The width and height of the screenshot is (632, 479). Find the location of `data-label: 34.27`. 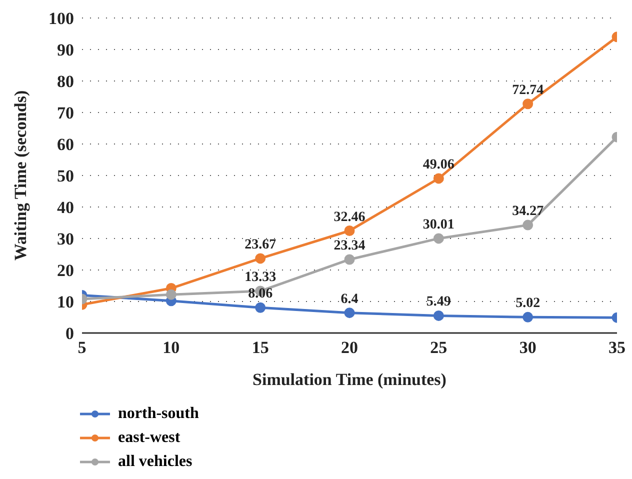

data-label: 34.27 is located at coordinates (528, 212).